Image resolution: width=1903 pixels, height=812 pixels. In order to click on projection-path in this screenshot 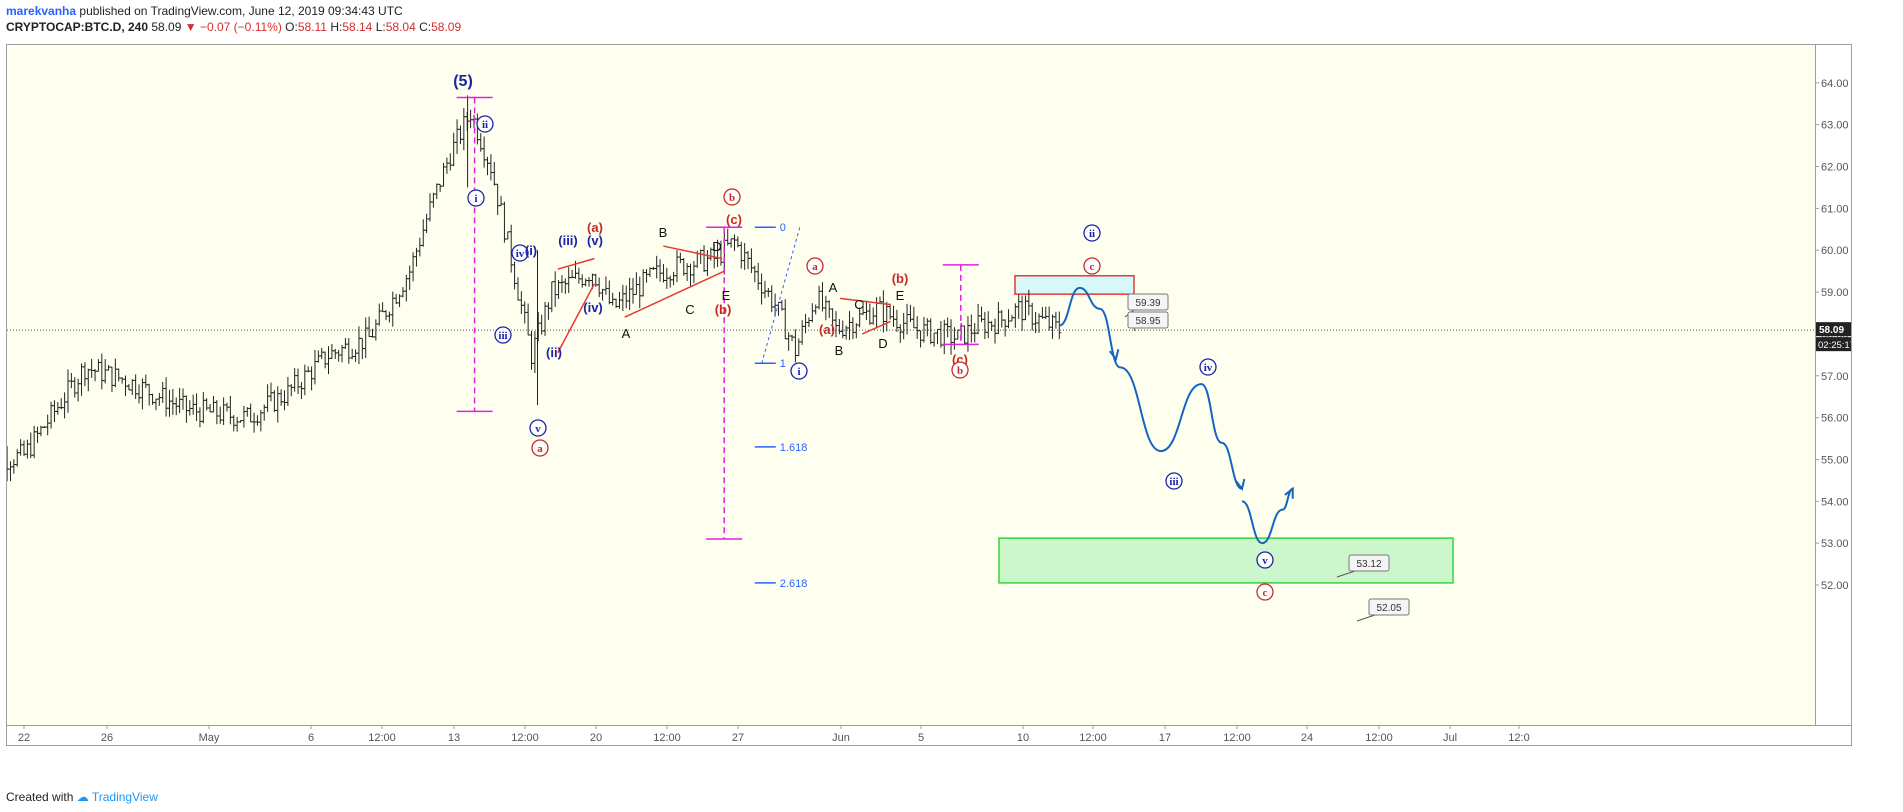, I will do `click(1150, 388)`.